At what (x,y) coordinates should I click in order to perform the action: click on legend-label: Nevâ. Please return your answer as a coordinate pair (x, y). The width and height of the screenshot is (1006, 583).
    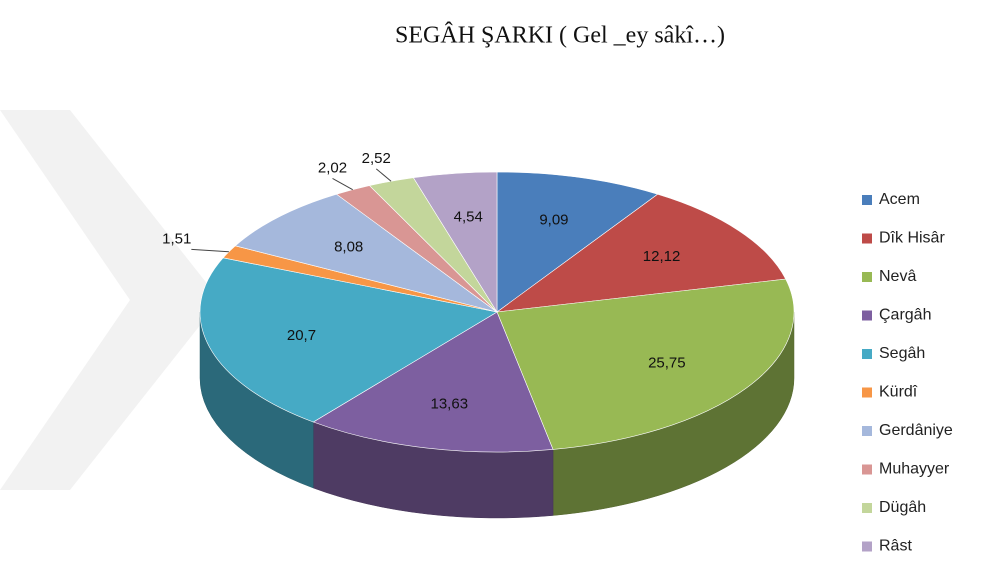
    Looking at the image, I should click on (897, 276).